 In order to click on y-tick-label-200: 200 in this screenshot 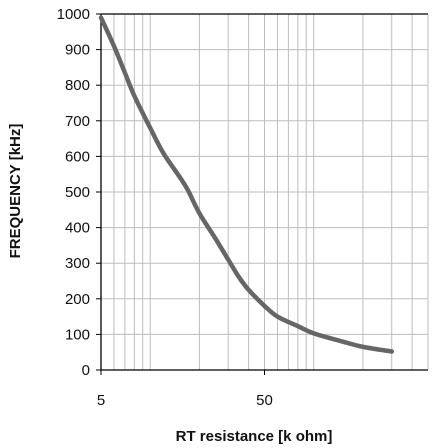, I will do `click(77, 299)`.